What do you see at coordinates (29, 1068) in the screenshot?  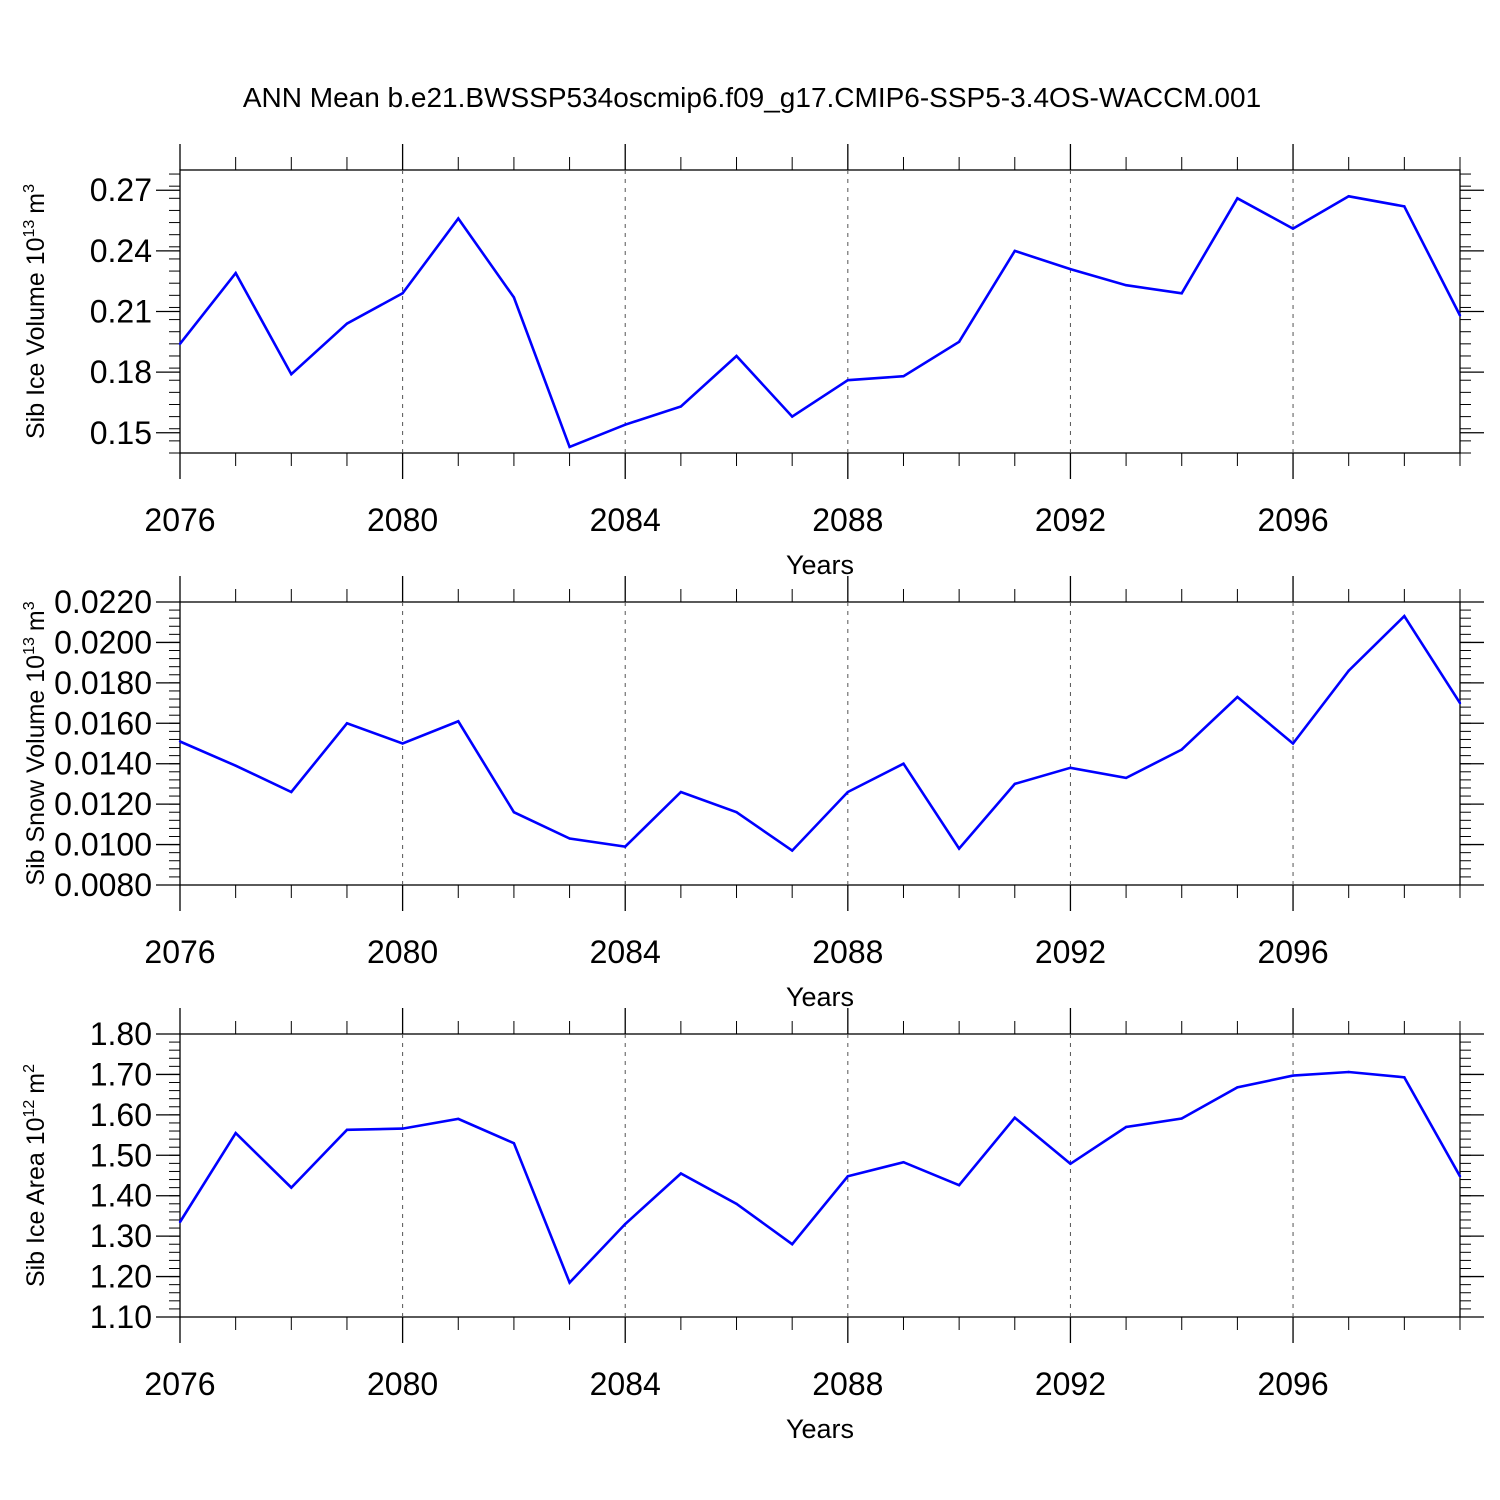 I see `y-axis-label-unit-exponent: 2` at bounding box center [29, 1068].